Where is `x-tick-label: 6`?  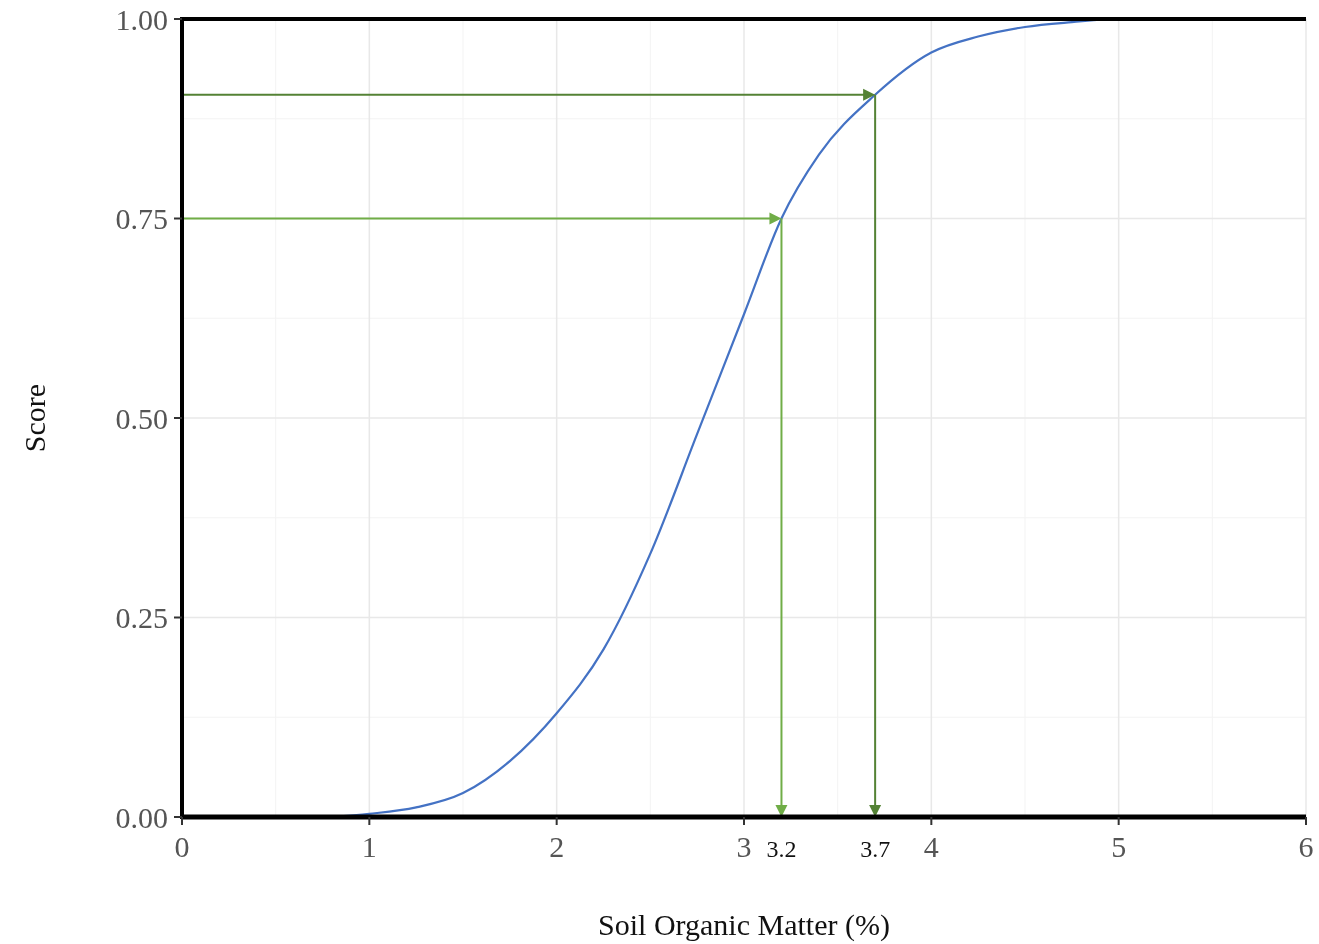
x-tick-label: 6 is located at coordinates (1306, 846).